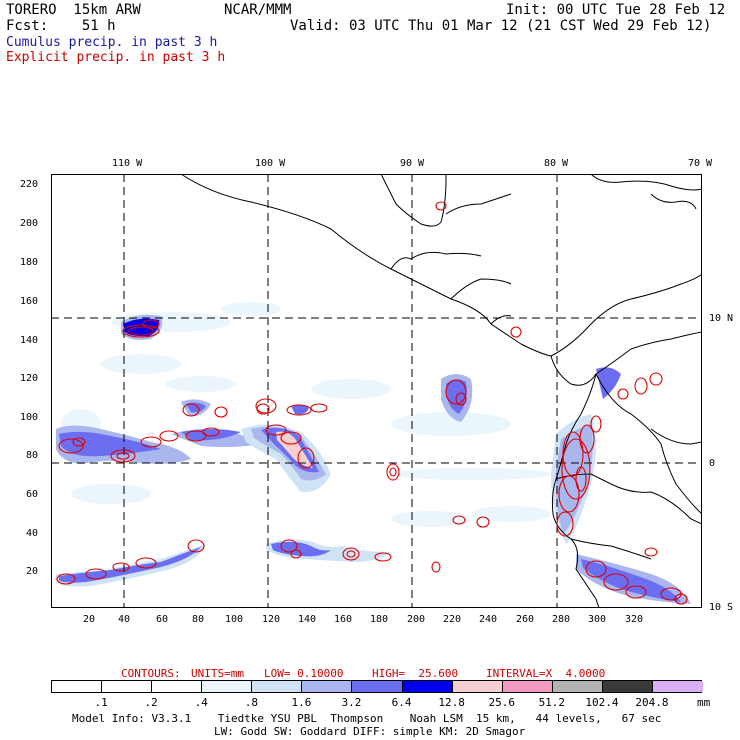 This screenshot has width=740, height=740. Describe the element at coordinates (488, 619) in the screenshot. I see `x-tick-240: 240` at that location.